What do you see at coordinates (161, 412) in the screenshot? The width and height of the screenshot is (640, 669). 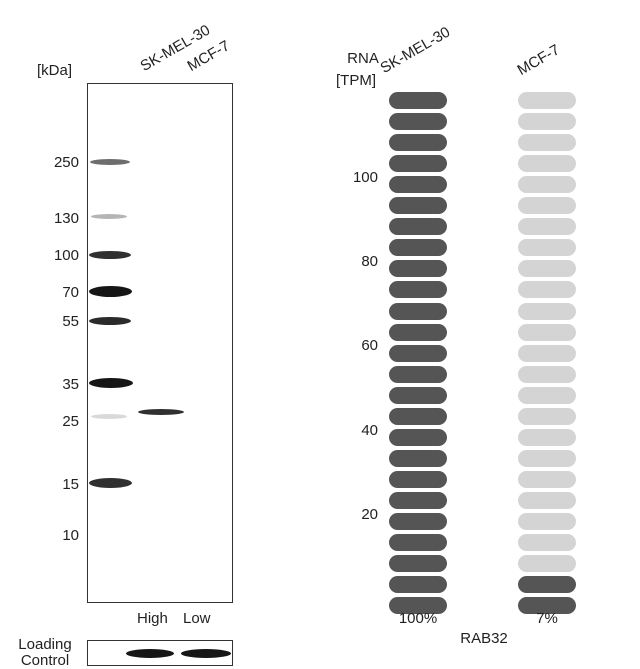 I see `sample-band-rab32` at bounding box center [161, 412].